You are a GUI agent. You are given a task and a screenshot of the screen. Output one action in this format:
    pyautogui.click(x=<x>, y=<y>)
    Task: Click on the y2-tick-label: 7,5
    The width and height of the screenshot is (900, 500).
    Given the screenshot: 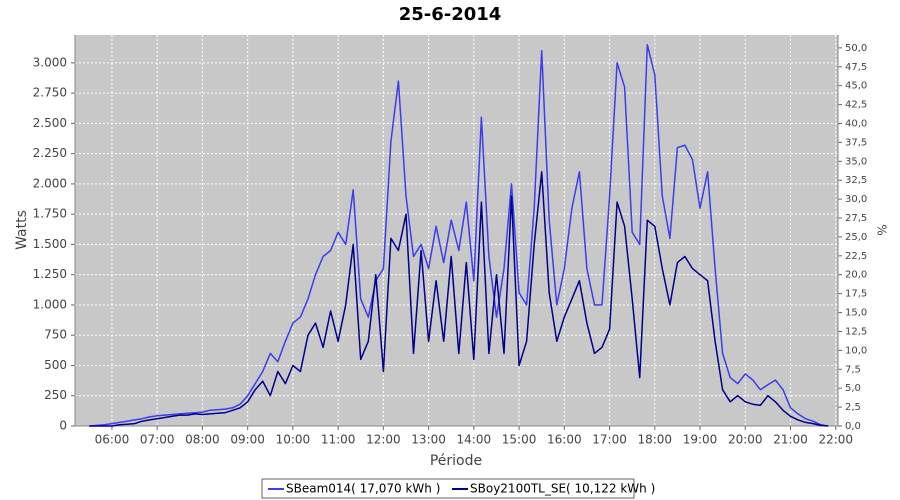 What is the action you would take?
    pyautogui.click(x=853, y=369)
    